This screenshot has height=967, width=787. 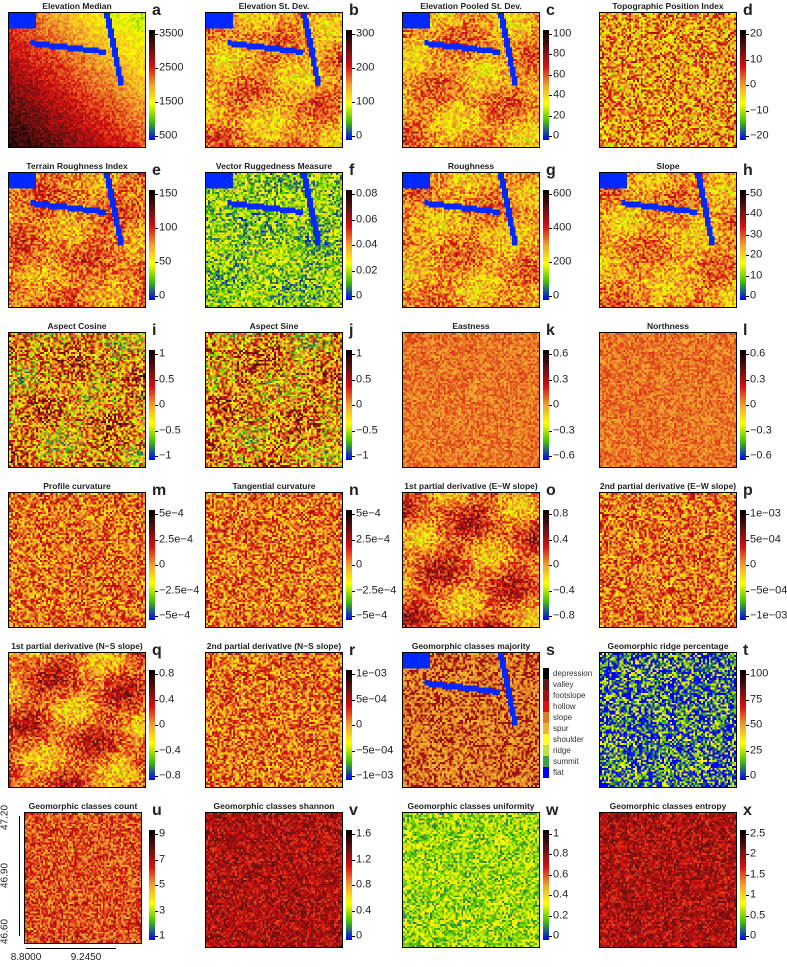 What do you see at coordinates (471, 646) in the screenshot?
I see `panel-title: Geomorphic classes majority` at bounding box center [471, 646].